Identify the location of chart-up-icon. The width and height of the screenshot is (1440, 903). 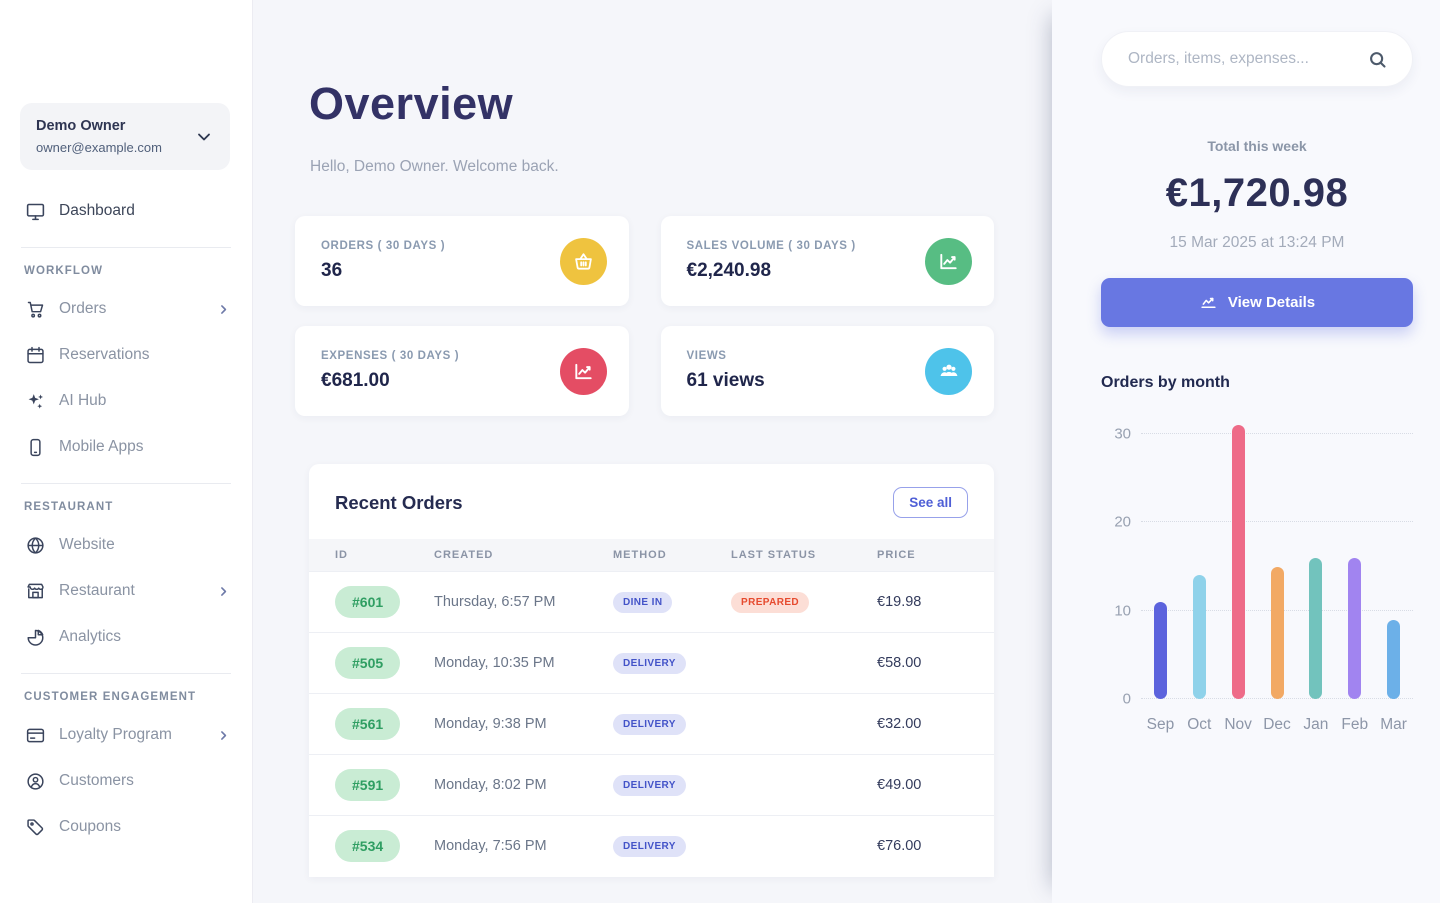
(948, 261).